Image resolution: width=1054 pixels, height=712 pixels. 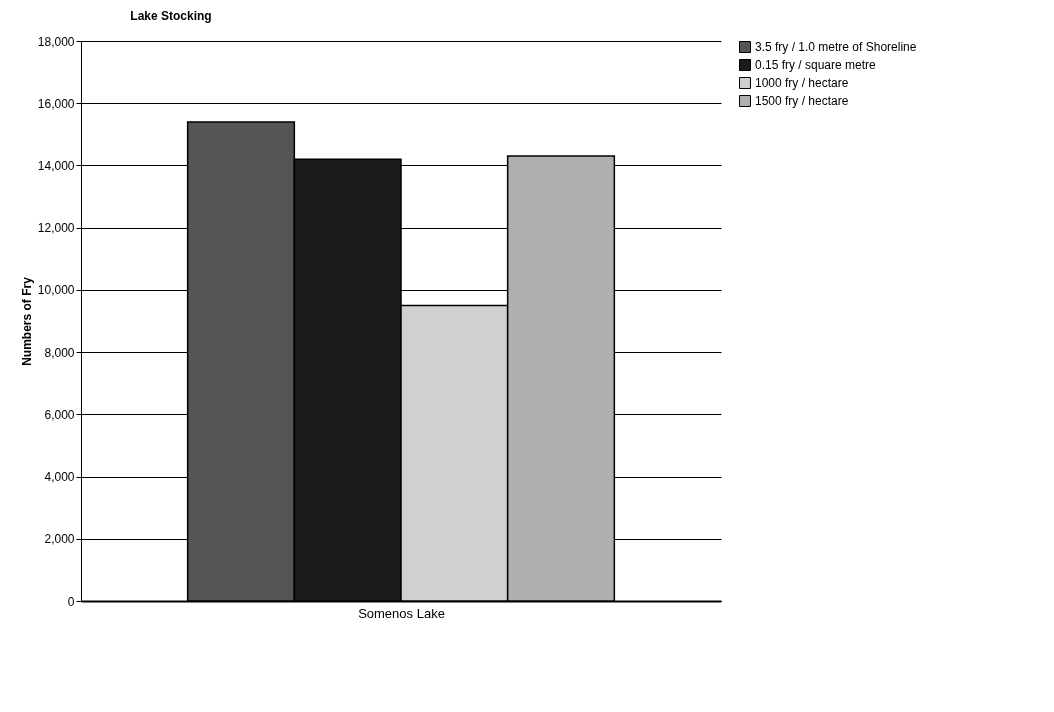 What do you see at coordinates (56, 103) in the screenshot?
I see `y-tick-label: 16,000` at bounding box center [56, 103].